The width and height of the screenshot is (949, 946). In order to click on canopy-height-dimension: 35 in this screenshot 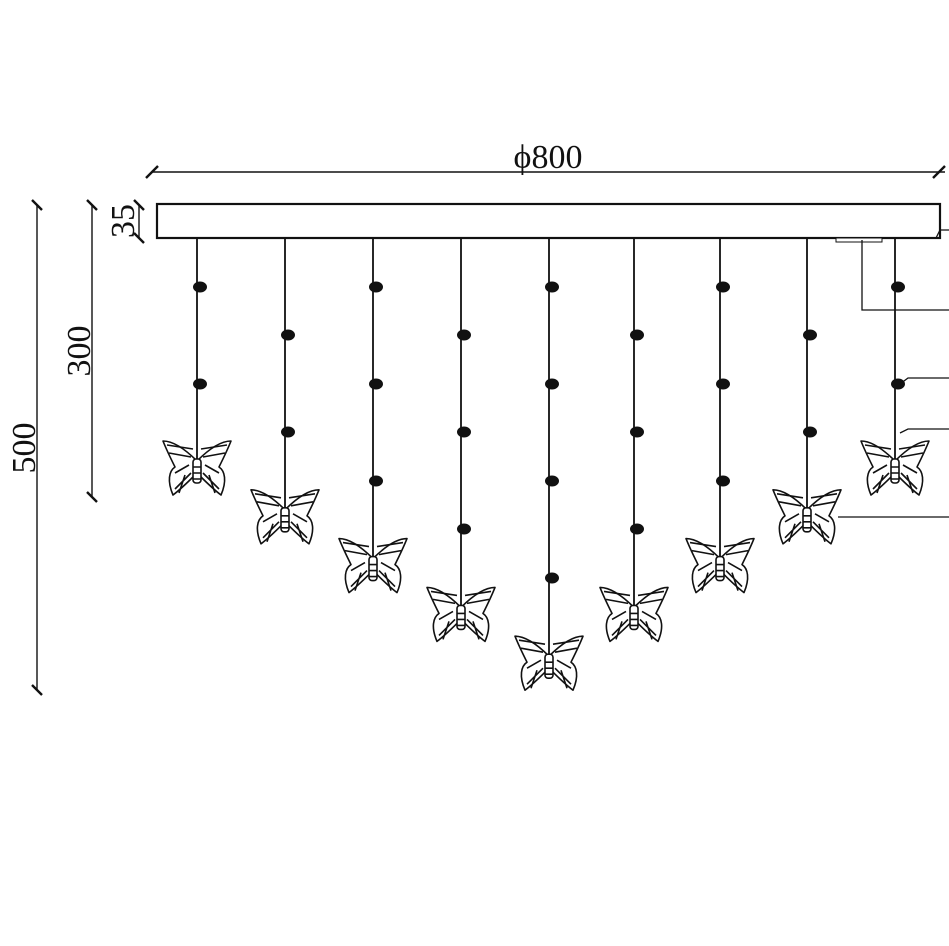, I will do `click(125, 221)`.